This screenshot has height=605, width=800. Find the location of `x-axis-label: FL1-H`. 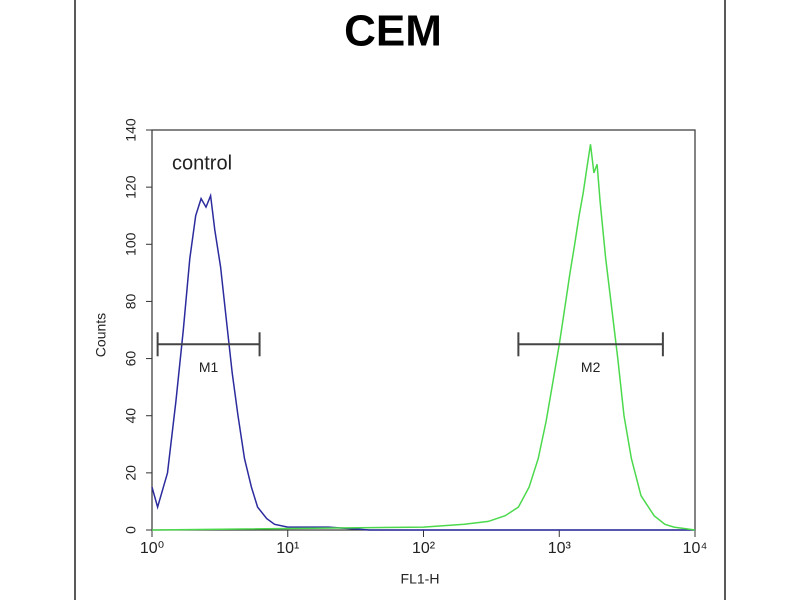

x-axis-label: FL1-H is located at coordinates (420, 579).